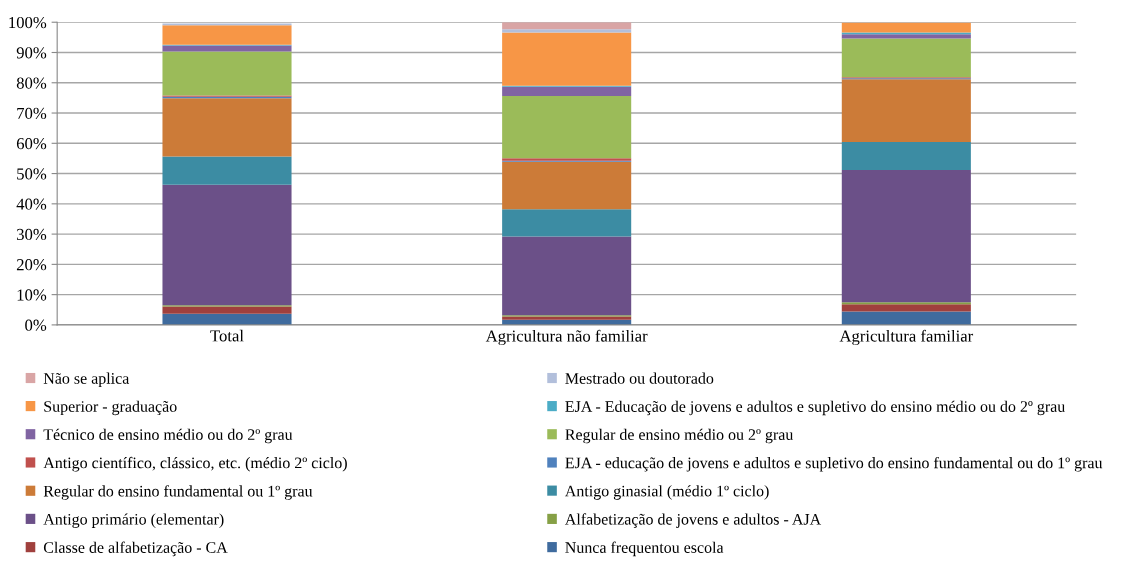 Image resolution: width=1121 pixels, height=570 pixels. Describe the element at coordinates (666, 492) in the screenshot. I see `legend-label: Antigo ginasial (médio 1º ciclo)` at that location.